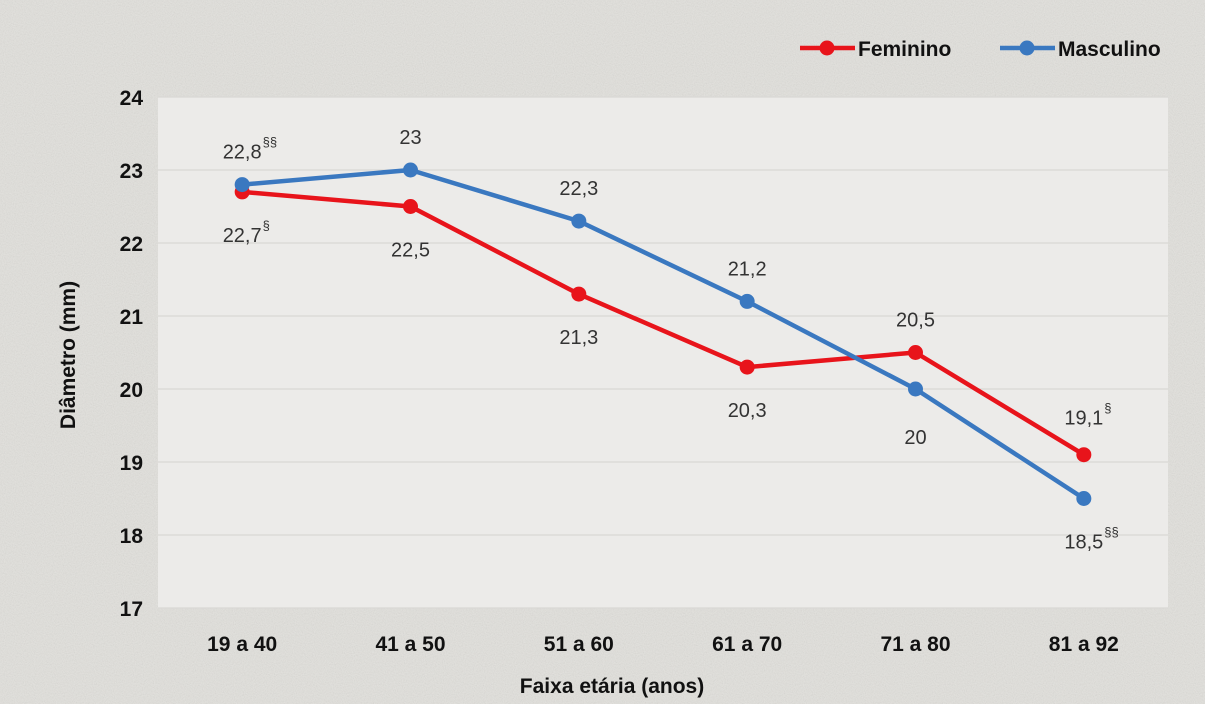 Image resolution: width=1205 pixels, height=704 pixels. Describe the element at coordinates (131, 390) in the screenshot. I see `y-tick-label-20: 20` at that location.